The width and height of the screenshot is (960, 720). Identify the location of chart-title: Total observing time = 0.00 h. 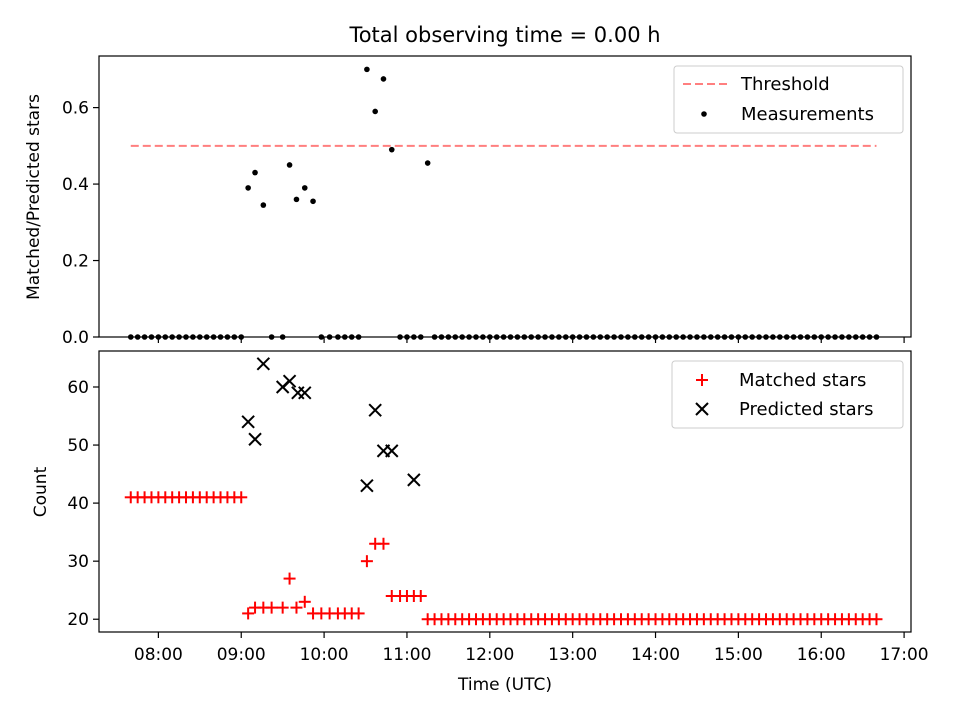
(504, 35).